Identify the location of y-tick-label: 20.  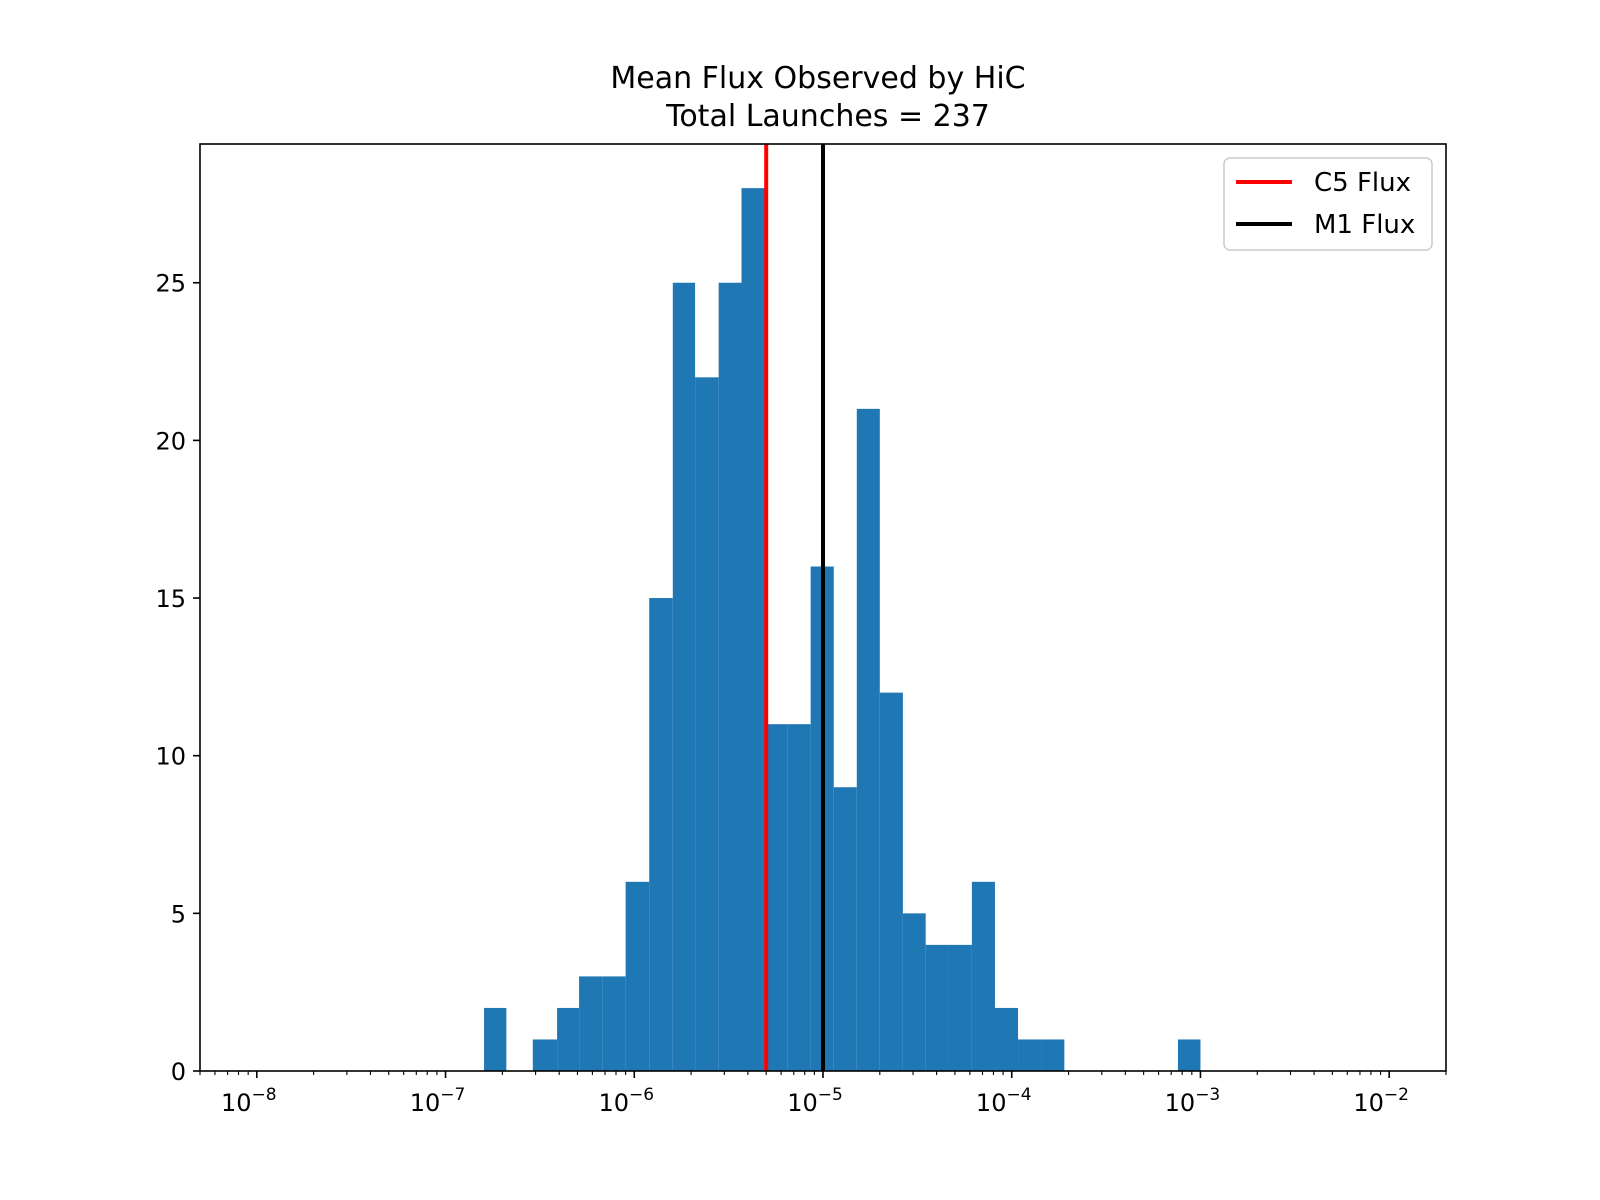
(170, 441).